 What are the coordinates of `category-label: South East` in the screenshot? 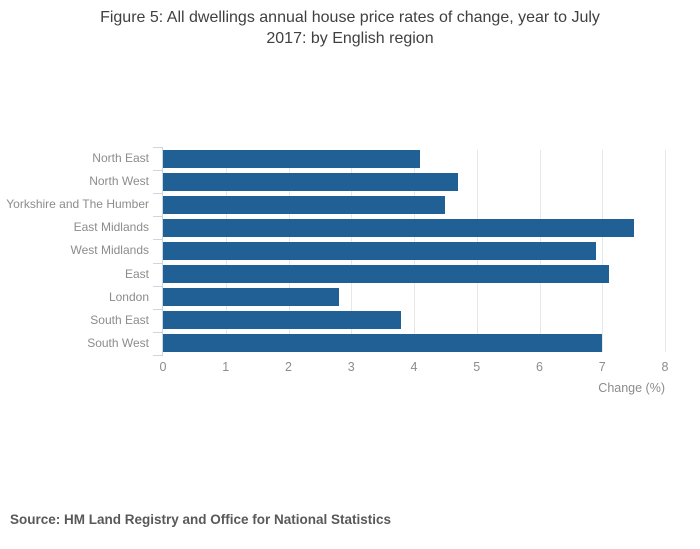 It's located at (119, 319).